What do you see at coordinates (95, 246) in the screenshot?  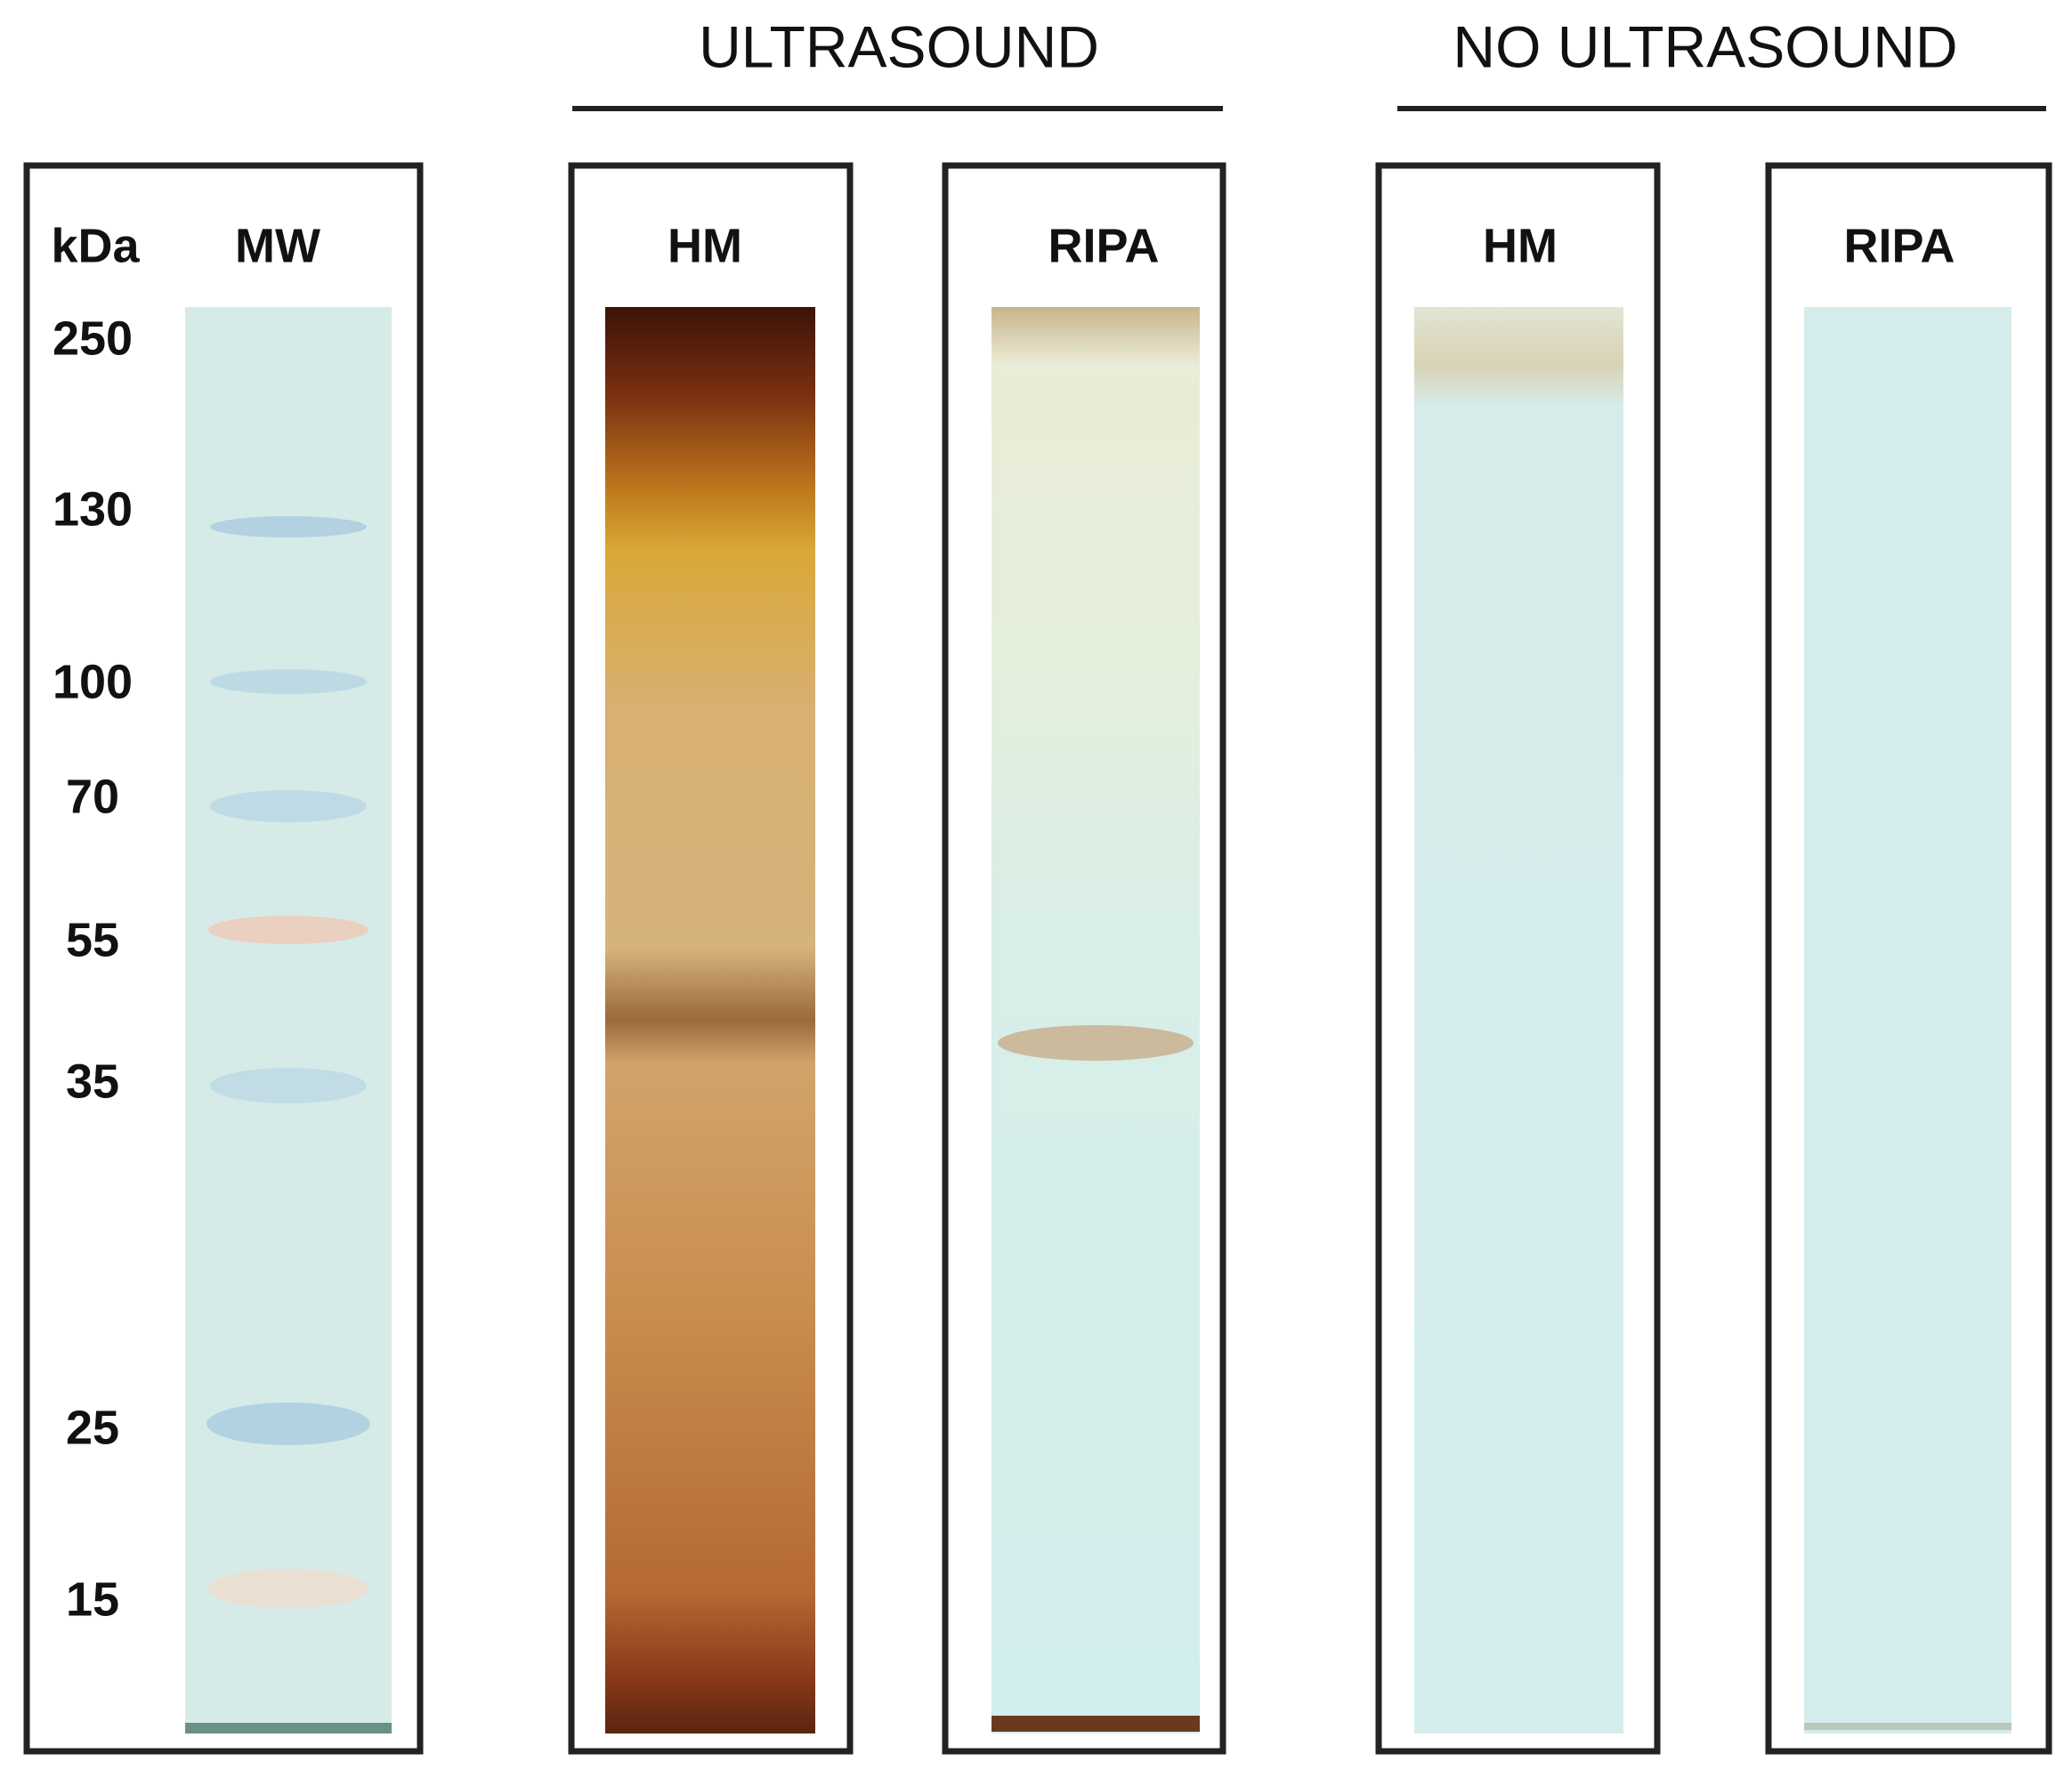 I see `unit-label: kDa` at bounding box center [95, 246].